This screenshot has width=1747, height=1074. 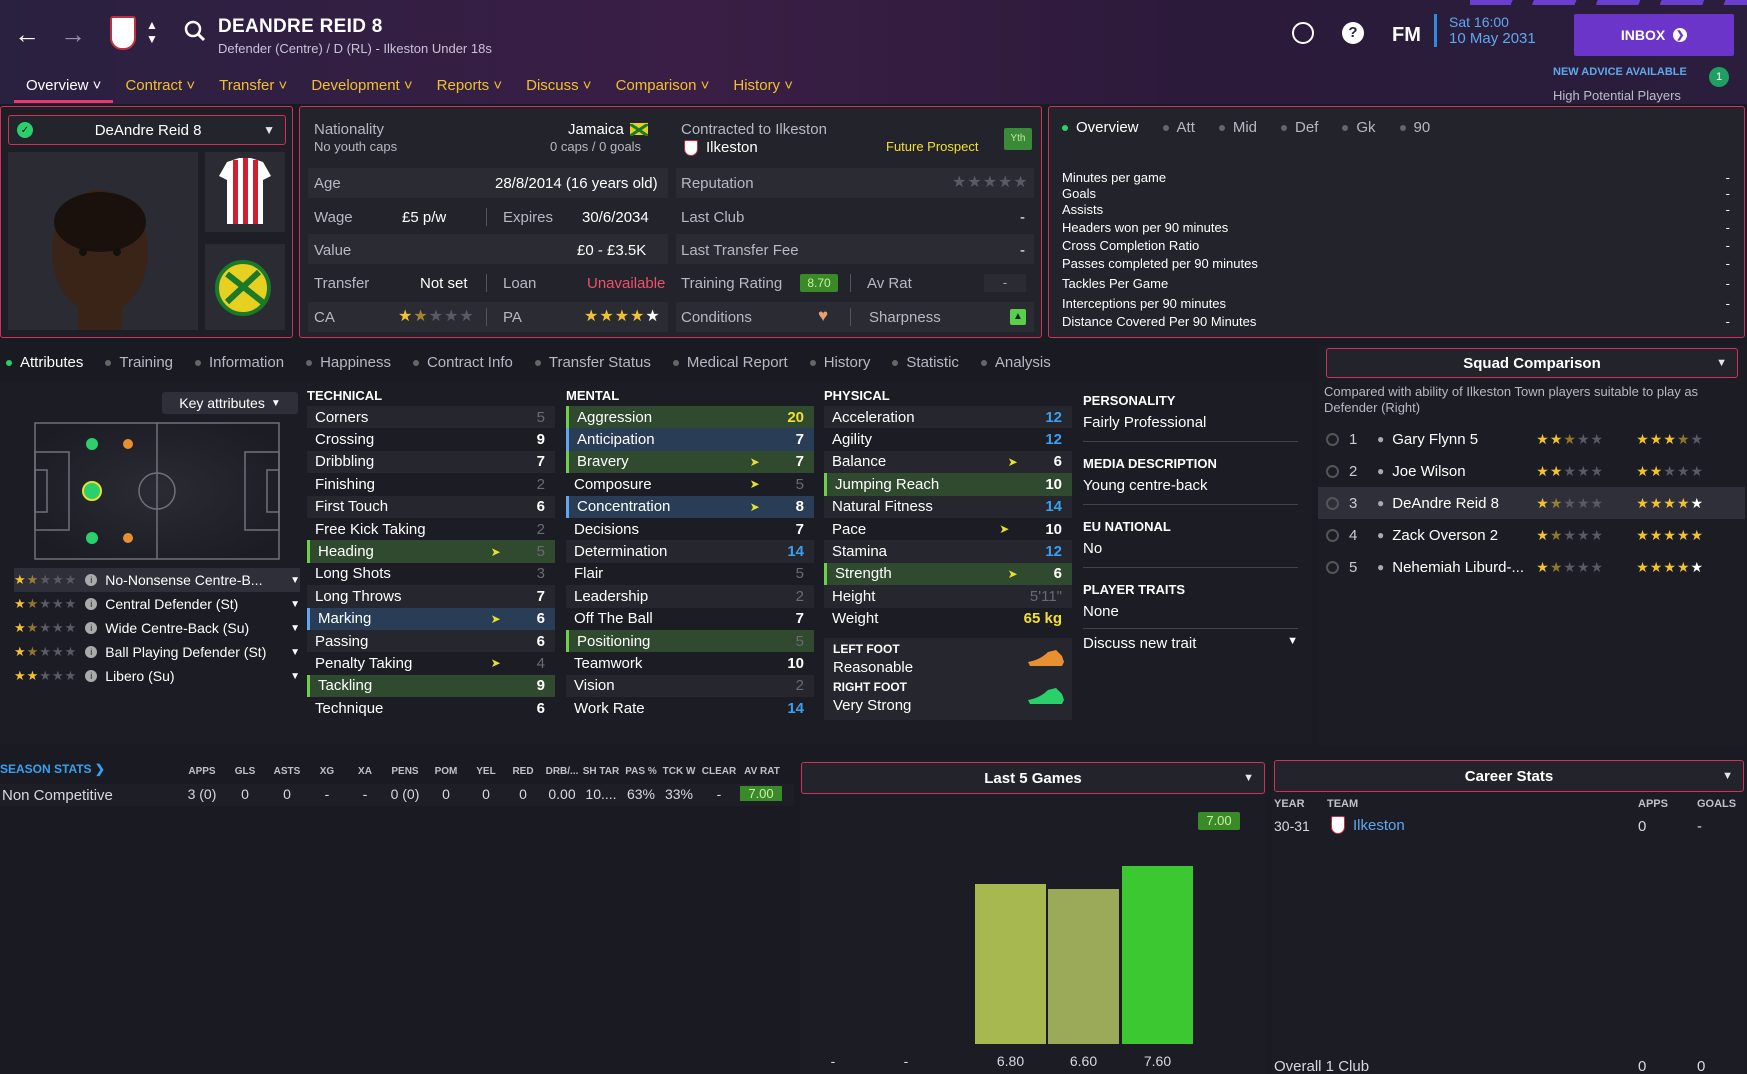 What do you see at coordinates (431, 596) in the screenshot?
I see `attribute-row: Long Throws 7` at bounding box center [431, 596].